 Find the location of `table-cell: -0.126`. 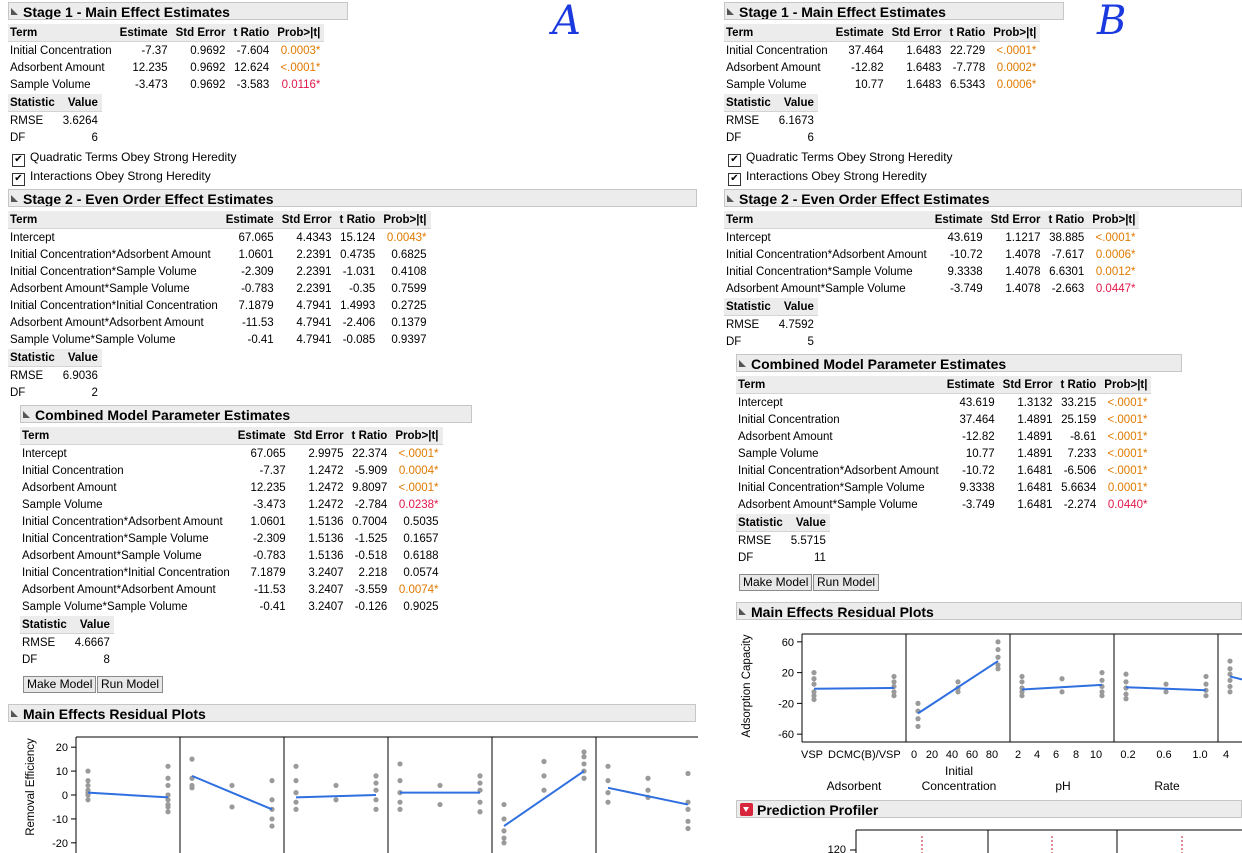

table-cell: -0.126 is located at coordinates (371, 606).